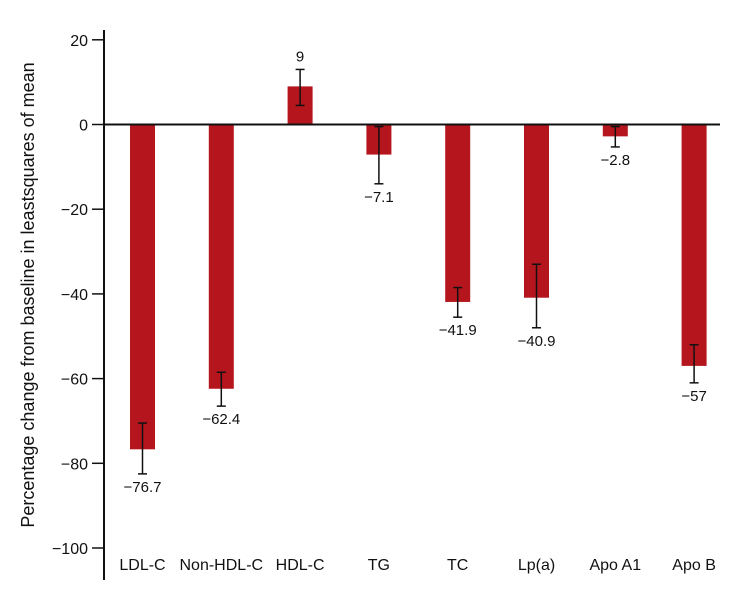  What do you see at coordinates (142, 565) in the screenshot?
I see `category-label: LDL-C` at bounding box center [142, 565].